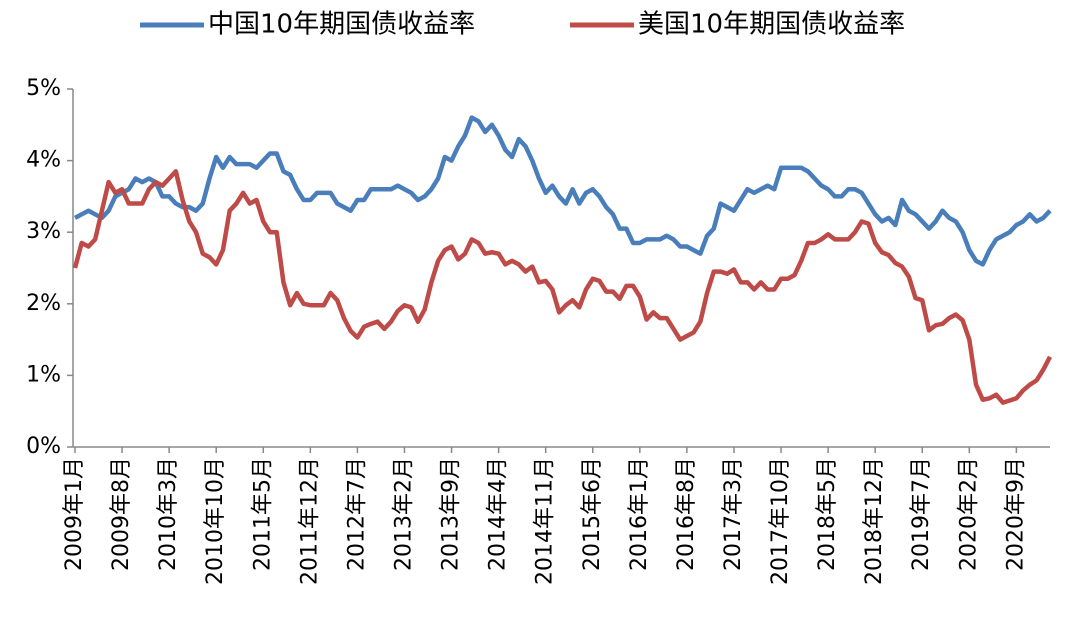  Describe the element at coordinates (43, 231) in the screenshot. I see `y-tick-label: 3%` at that location.